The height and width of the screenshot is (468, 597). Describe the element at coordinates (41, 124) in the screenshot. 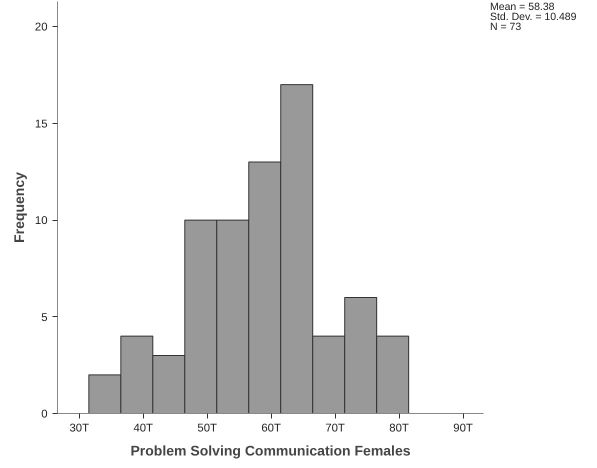

I see `y-tick-label: 15` at that location.